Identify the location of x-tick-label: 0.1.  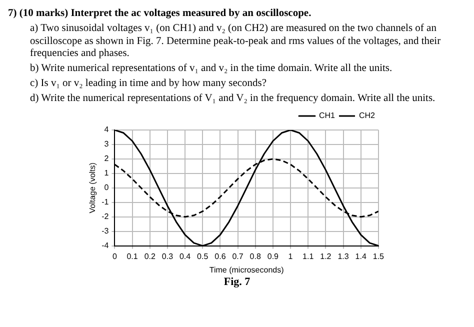
(132, 255).